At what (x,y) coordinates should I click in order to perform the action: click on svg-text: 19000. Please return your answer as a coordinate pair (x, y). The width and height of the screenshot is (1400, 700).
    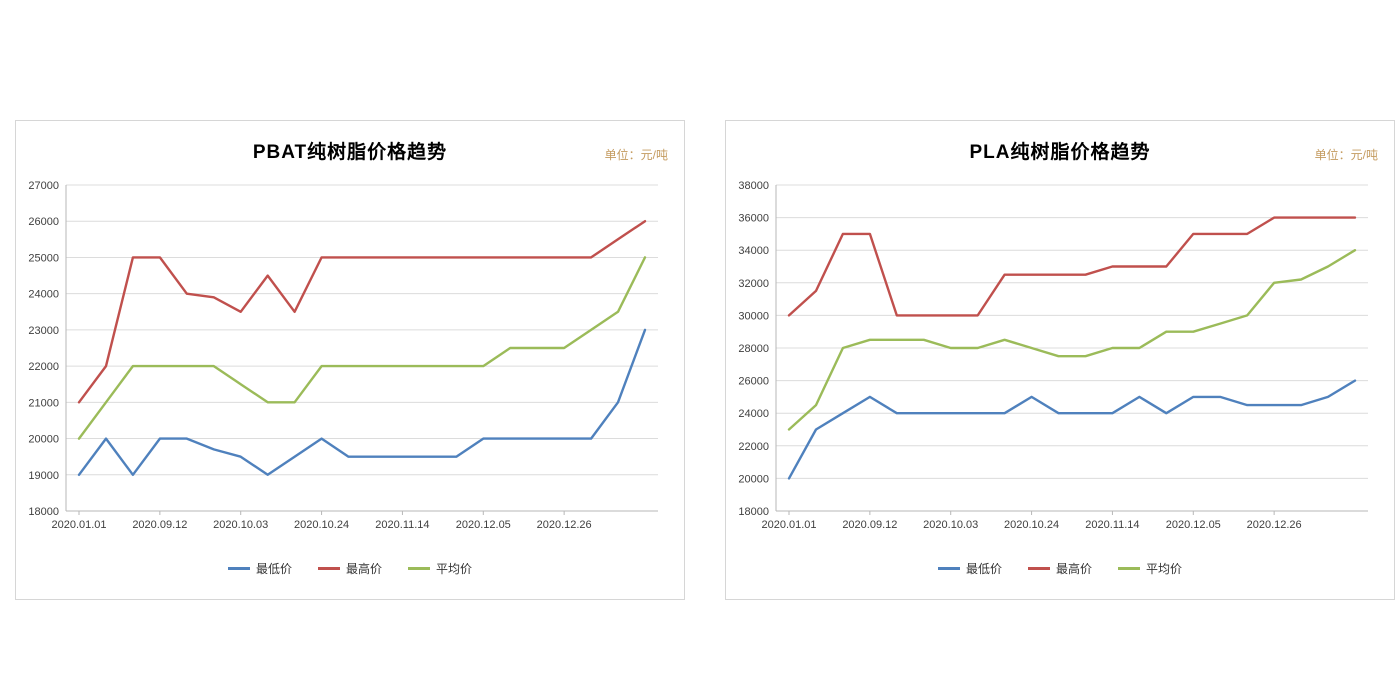
    Looking at the image, I should click on (43, 476).